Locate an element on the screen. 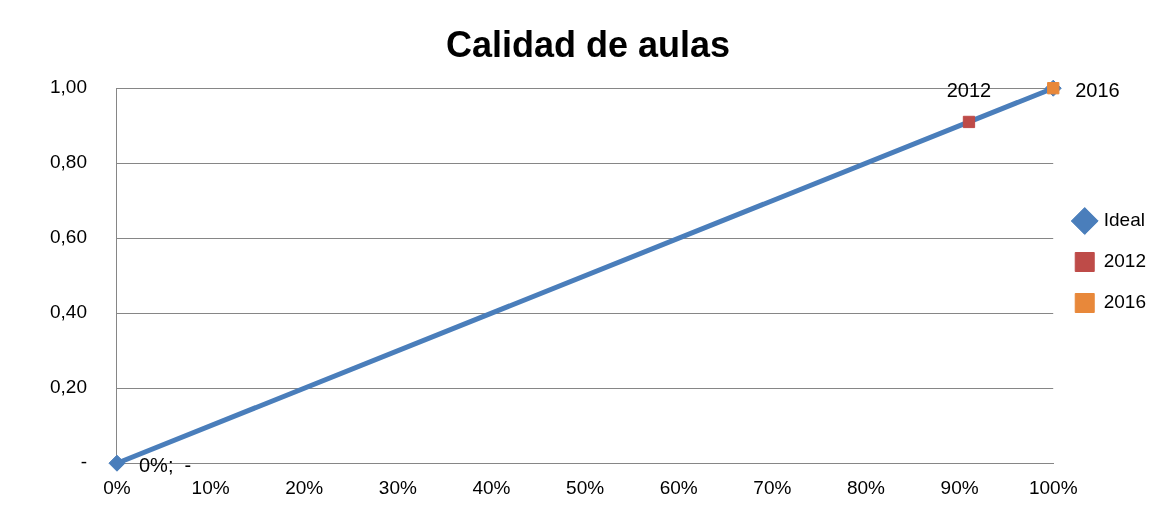 The image size is (1166, 519). x-tick-label: 30% is located at coordinates (397, 487).